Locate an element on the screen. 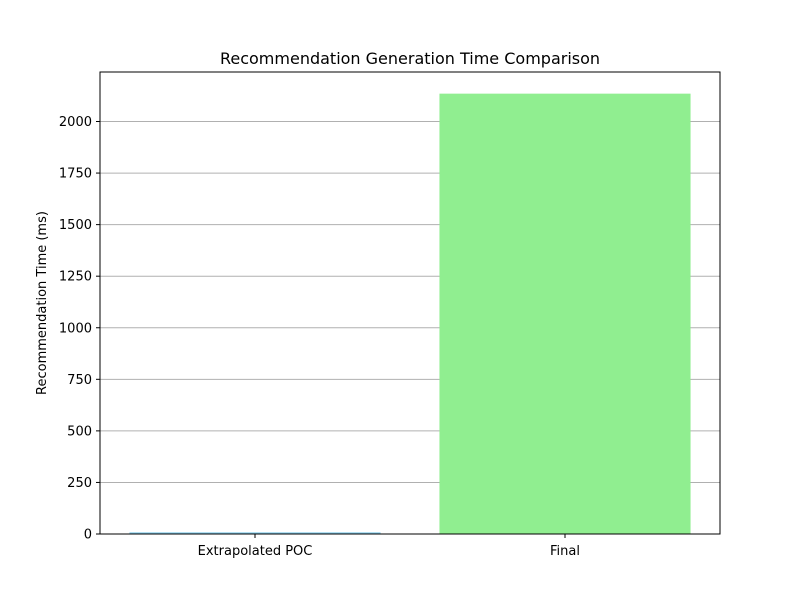  y-tick-label: 1750 is located at coordinates (75, 174).